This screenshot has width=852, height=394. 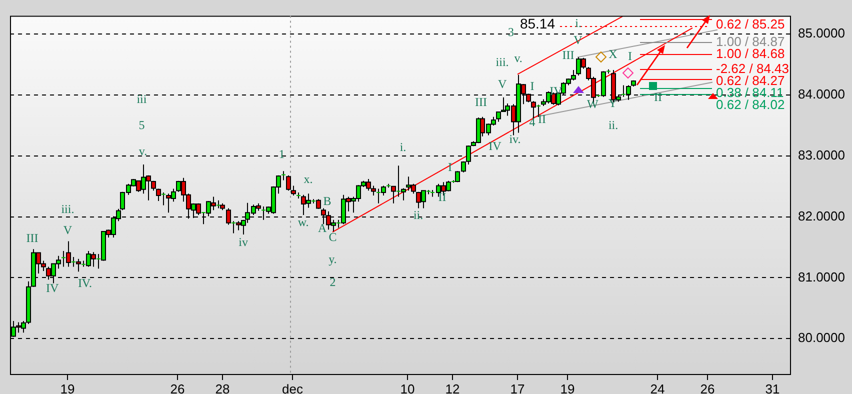 What do you see at coordinates (327, 201) in the screenshot?
I see `annotation: B` at bounding box center [327, 201].